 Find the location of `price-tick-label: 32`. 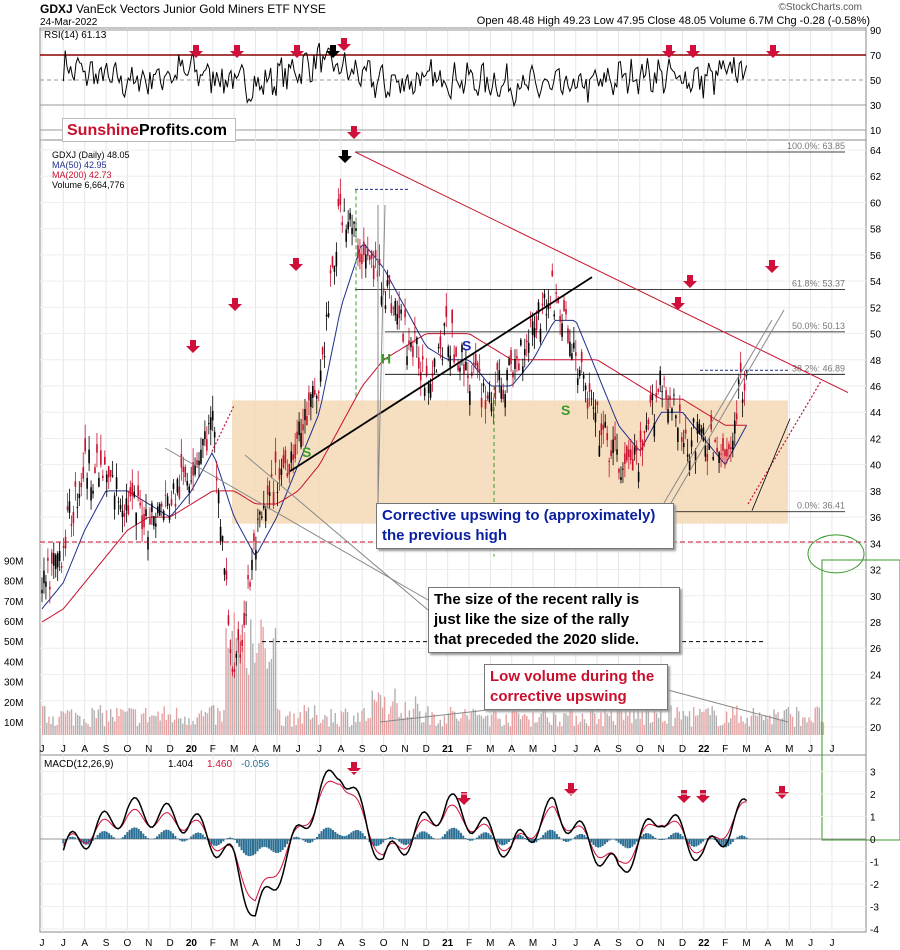

price-tick-label: 32 is located at coordinates (876, 571).